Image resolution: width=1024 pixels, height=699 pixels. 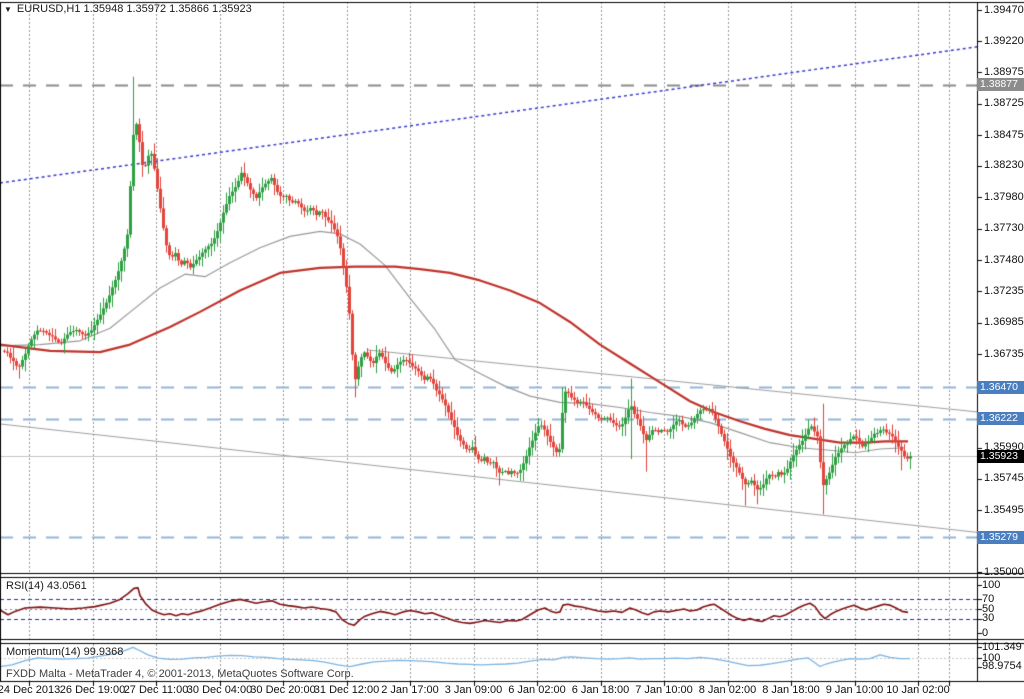 What do you see at coordinates (219, 690) in the screenshot?
I see `time-axis-label: 30 Dec 04:00` at bounding box center [219, 690].